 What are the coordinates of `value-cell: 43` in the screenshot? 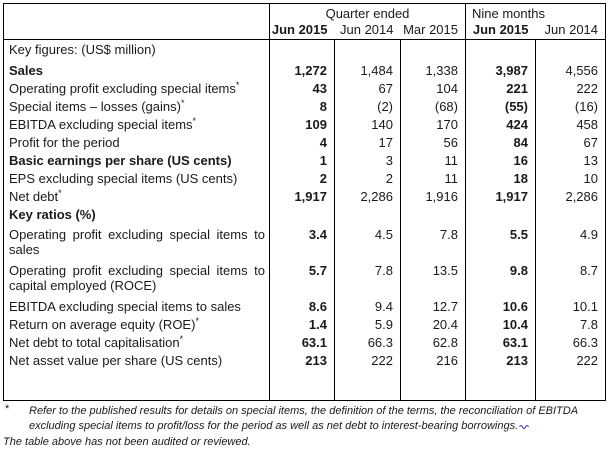 It's located at (302, 88).